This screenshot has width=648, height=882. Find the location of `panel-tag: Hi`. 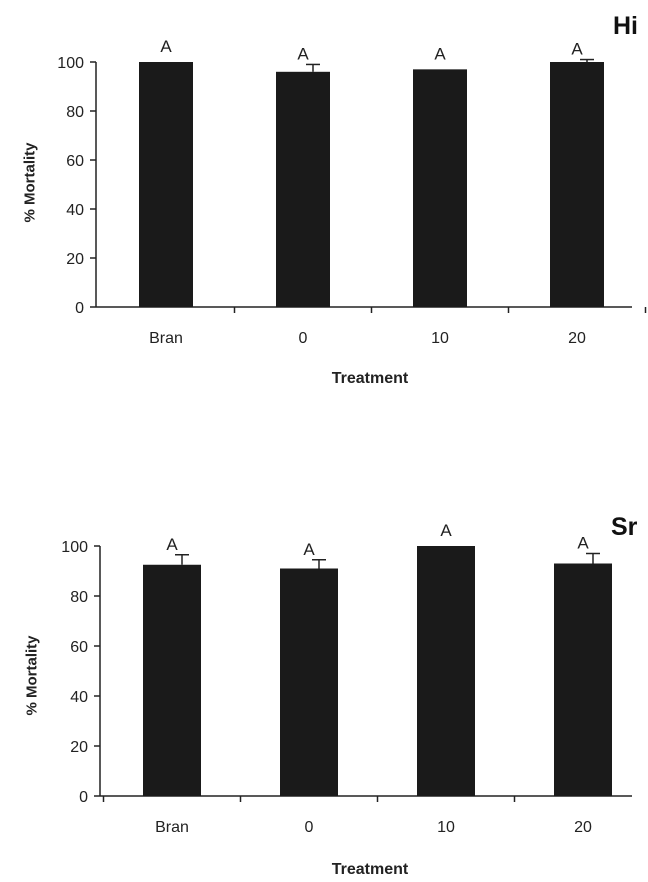

panel-tag: Hi is located at coordinates (625, 26).